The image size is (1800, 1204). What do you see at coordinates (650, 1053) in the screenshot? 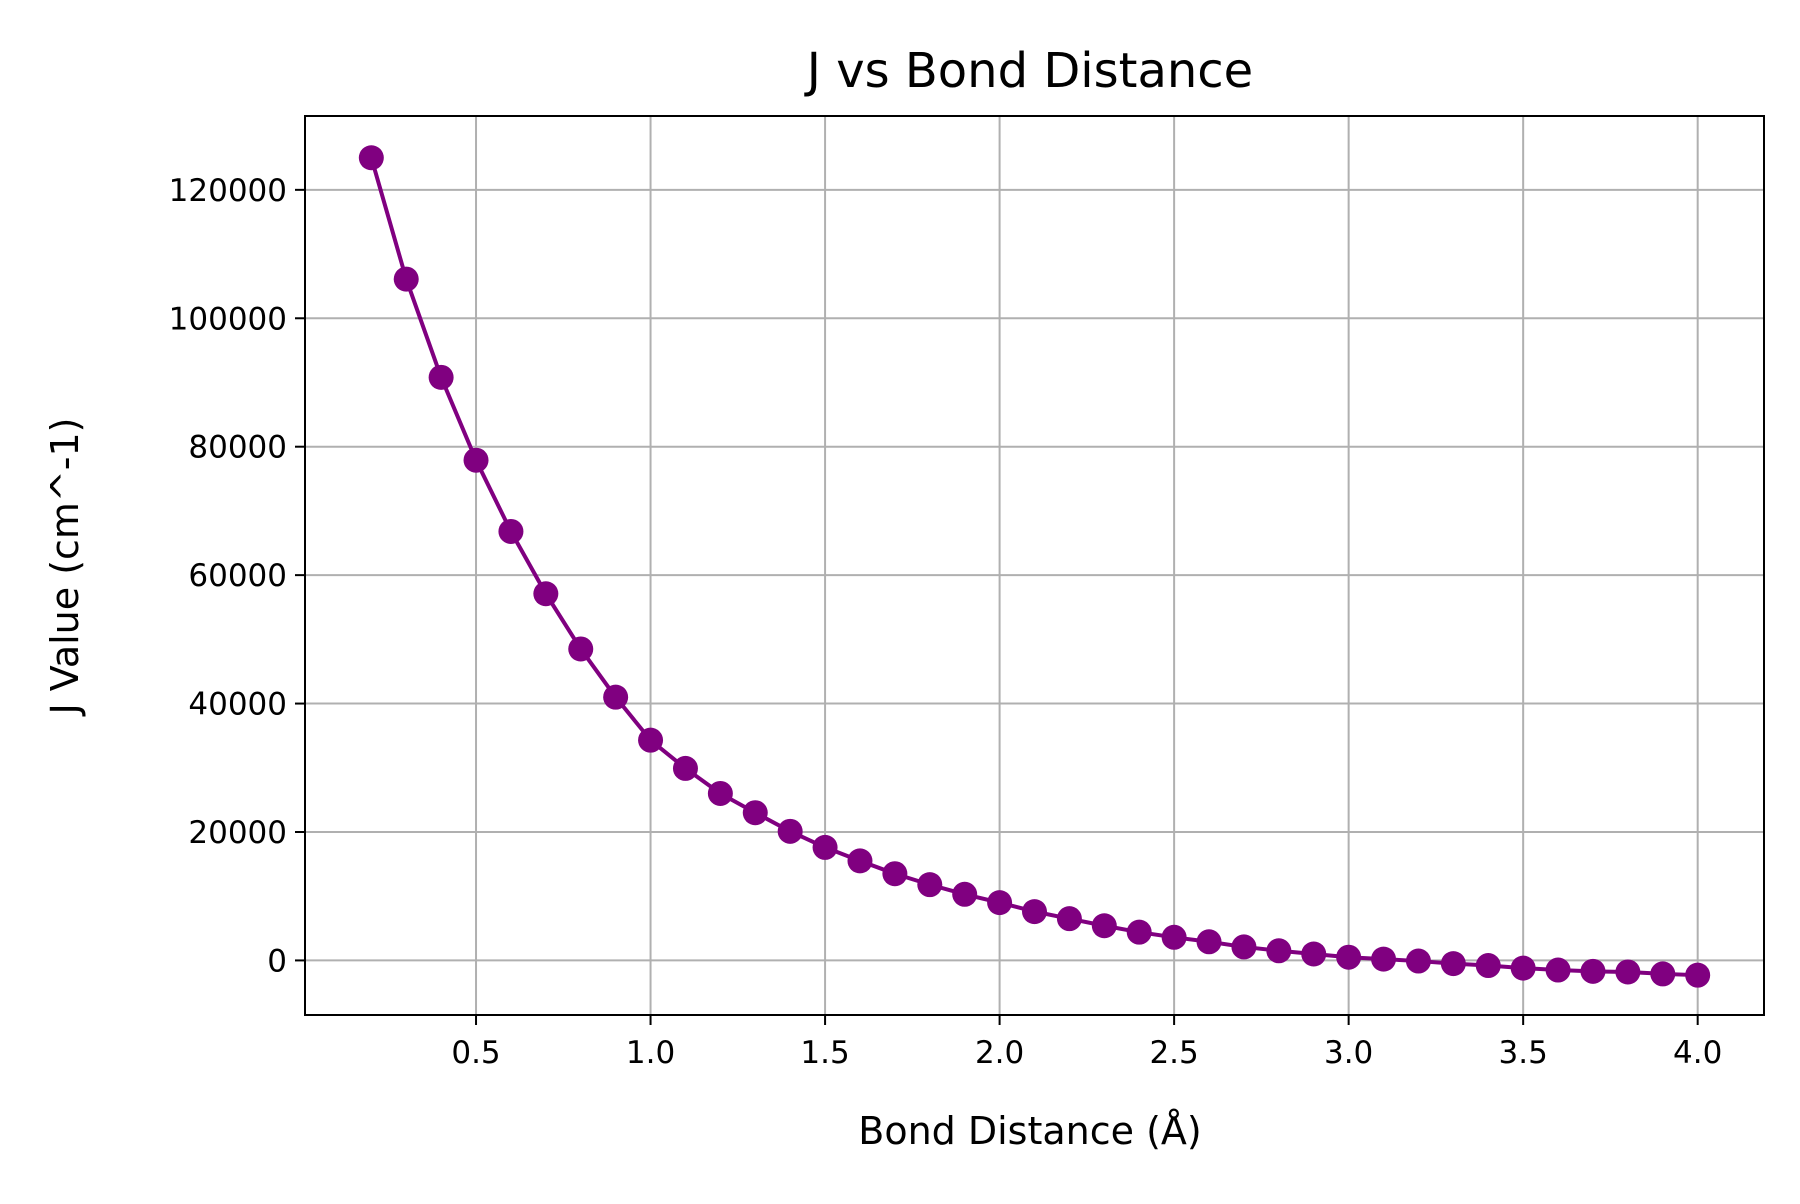
I see `x-tick-label: 1.0` at bounding box center [650, 1053].